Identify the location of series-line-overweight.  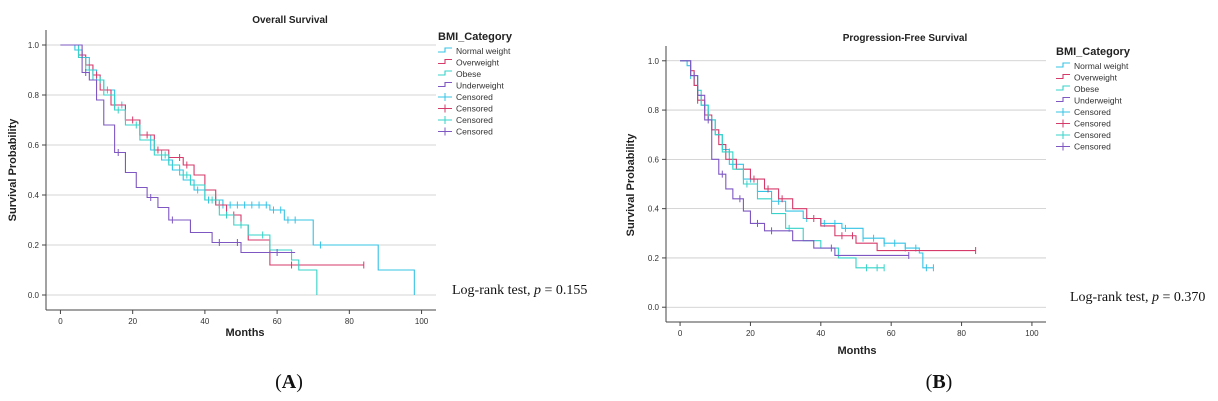
(828, 156).